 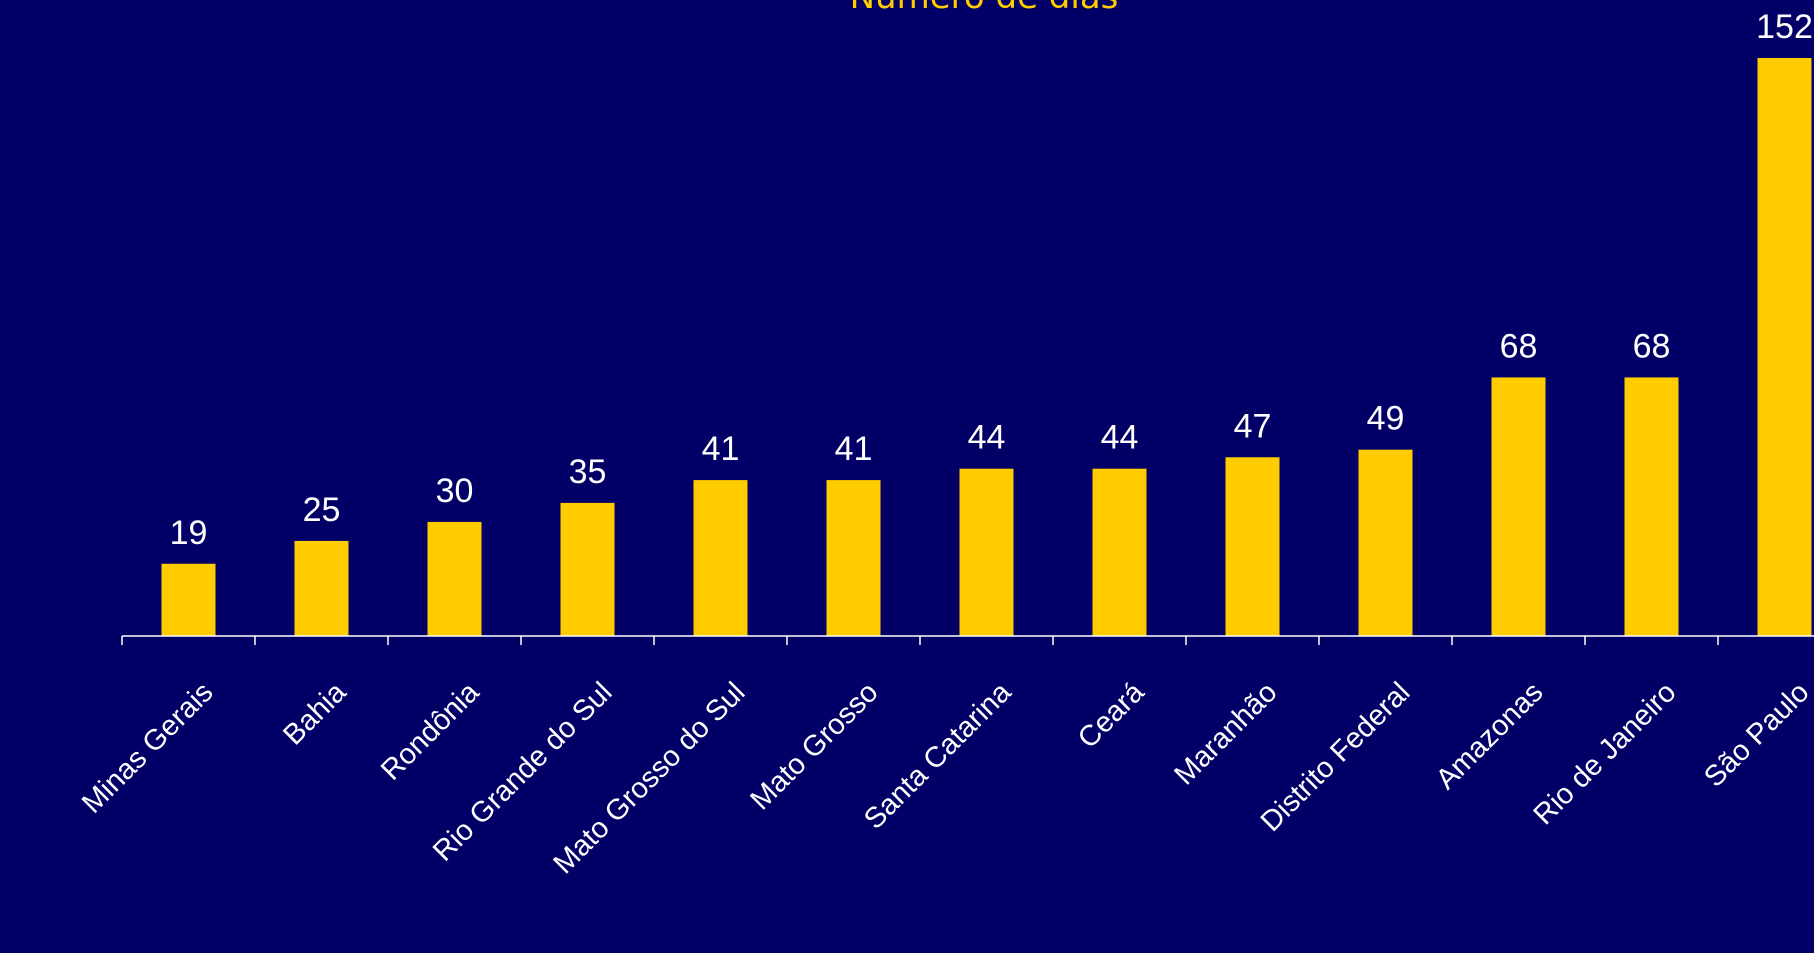 I want to click on category-label: Rio de Janeiro, so click(x=1605, y=753).